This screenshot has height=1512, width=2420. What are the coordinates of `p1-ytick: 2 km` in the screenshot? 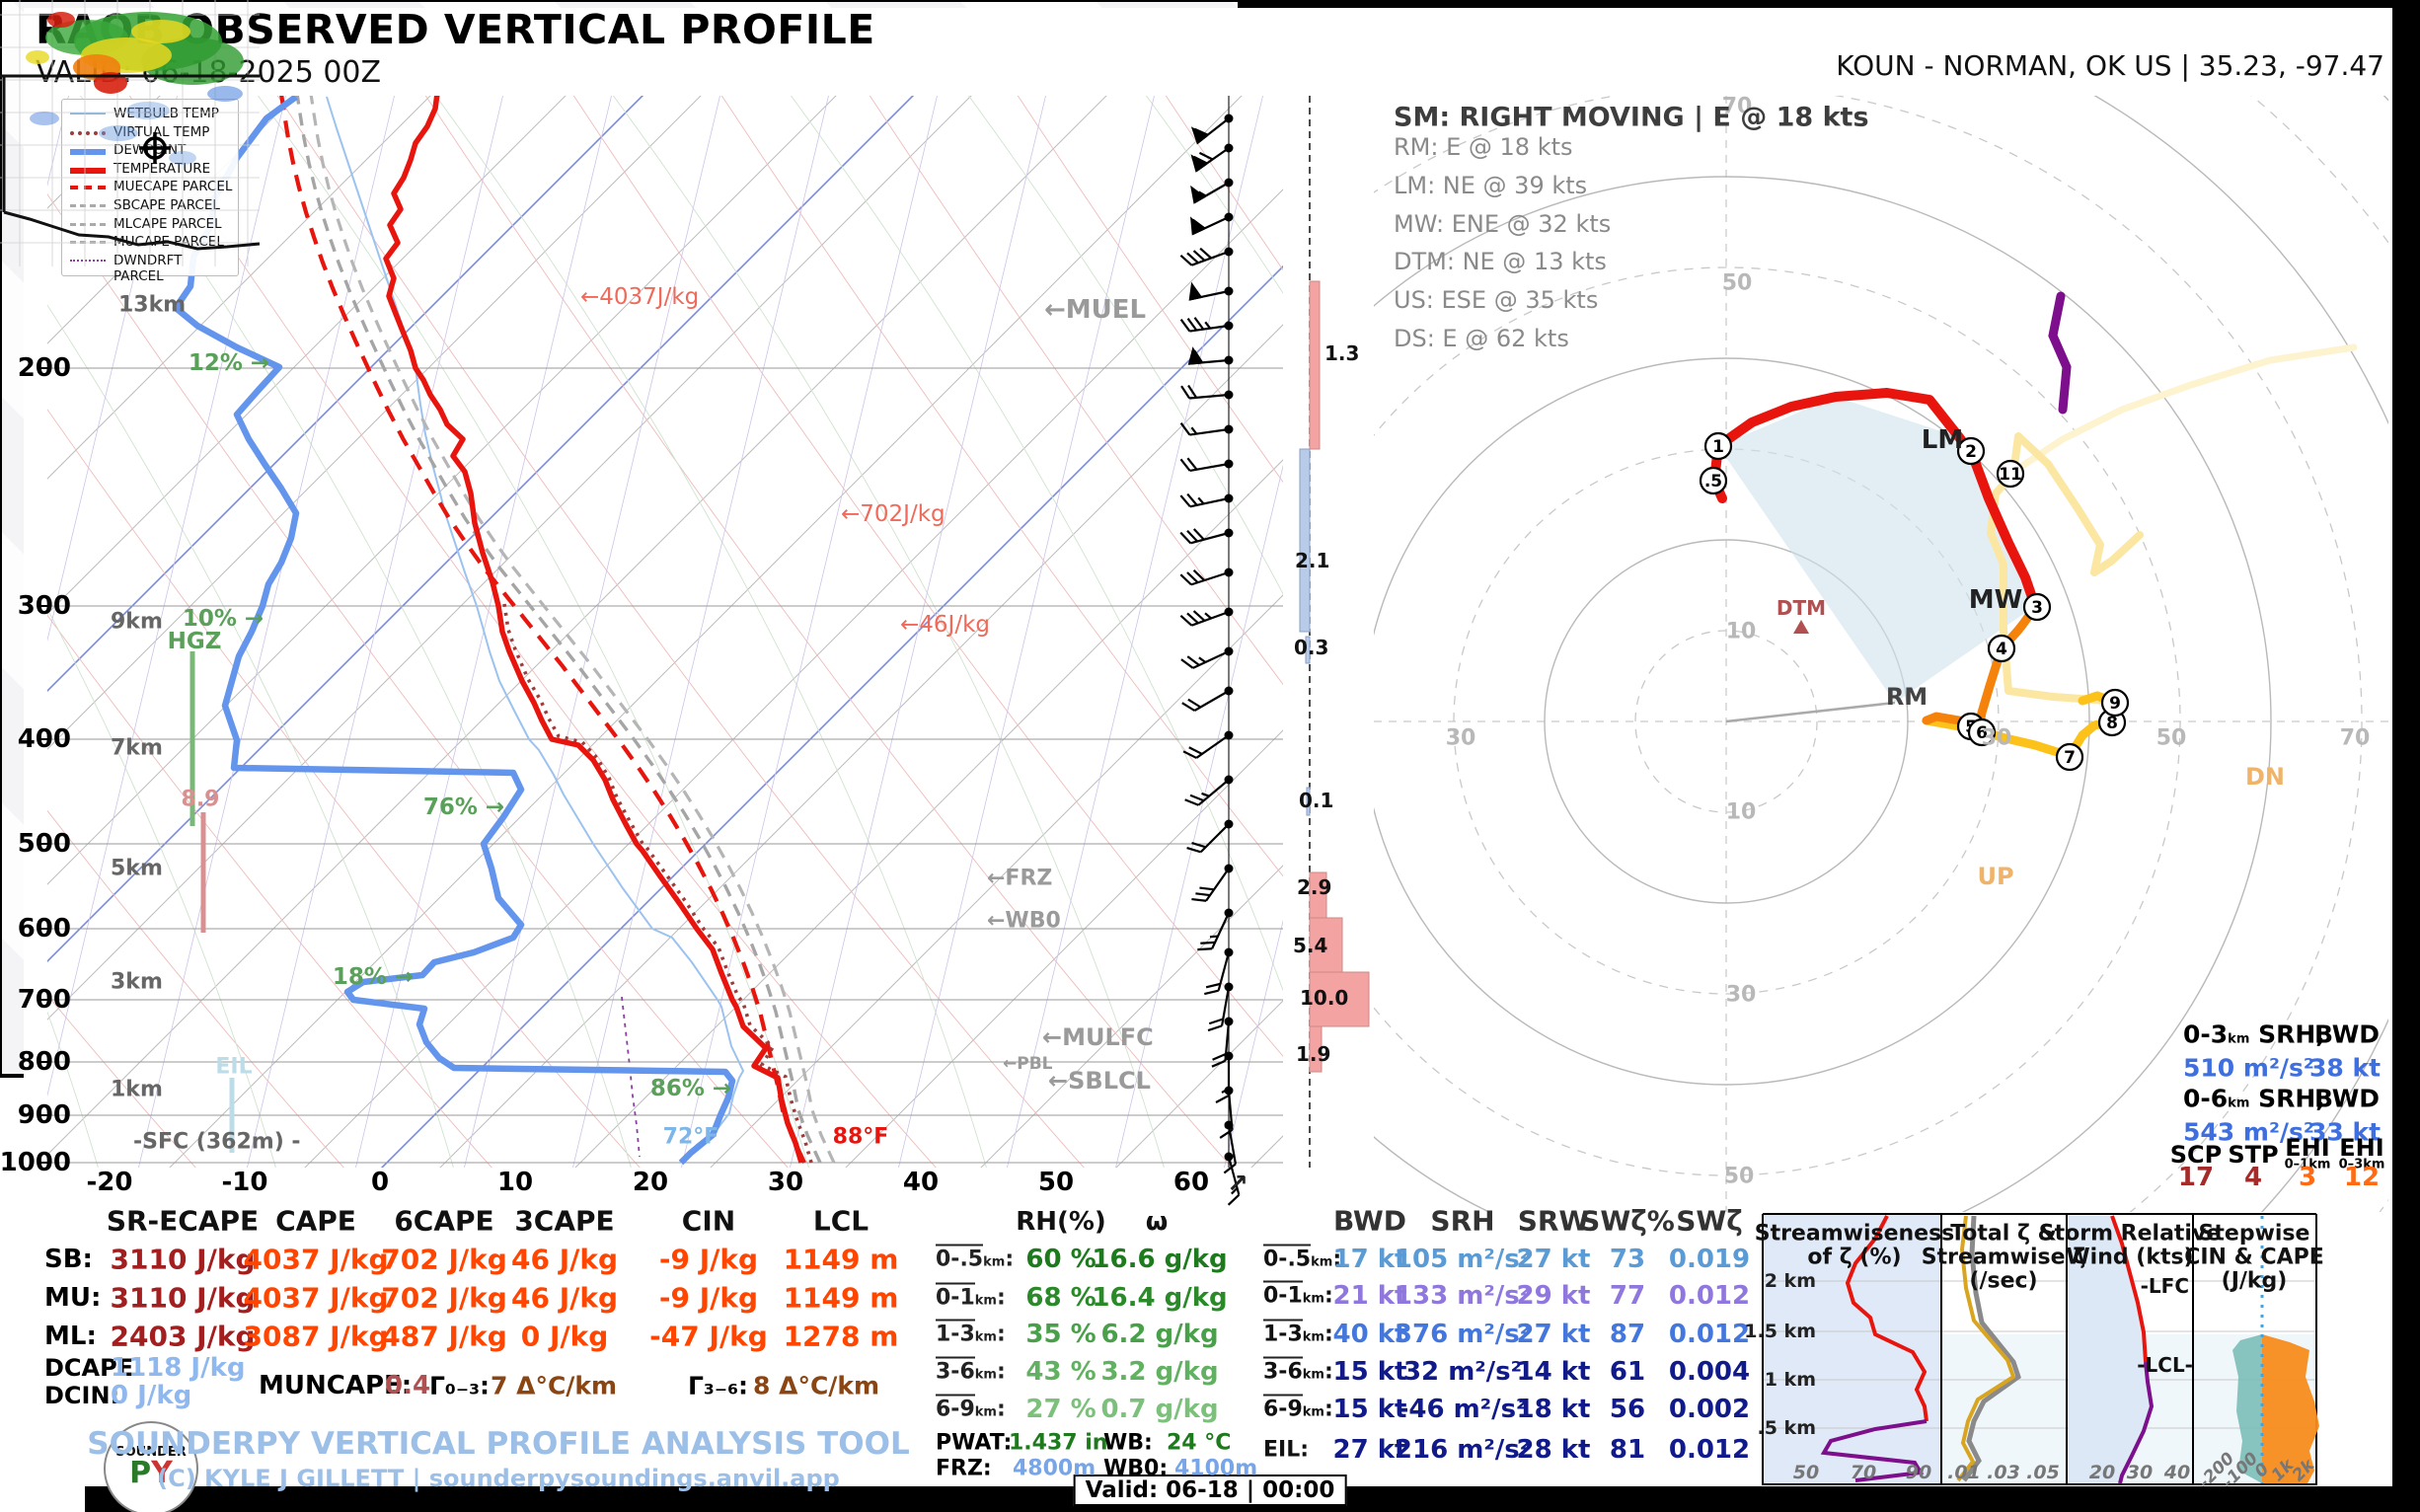 It's located at (1790, 1281).